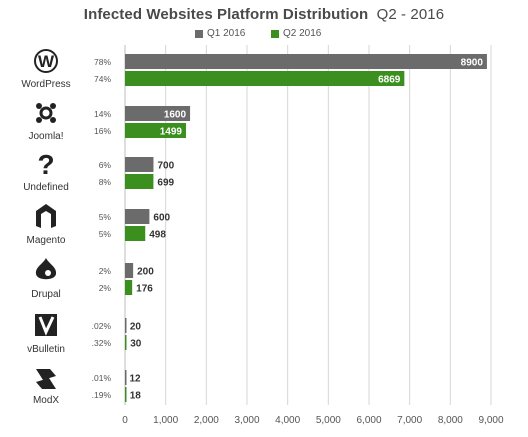 This screenshot has width=528, height=437. What do you see at coordinates (450, 420) in the screenshot?
I see `x-tick-label: 8,000` at bounding box center [450, 420].